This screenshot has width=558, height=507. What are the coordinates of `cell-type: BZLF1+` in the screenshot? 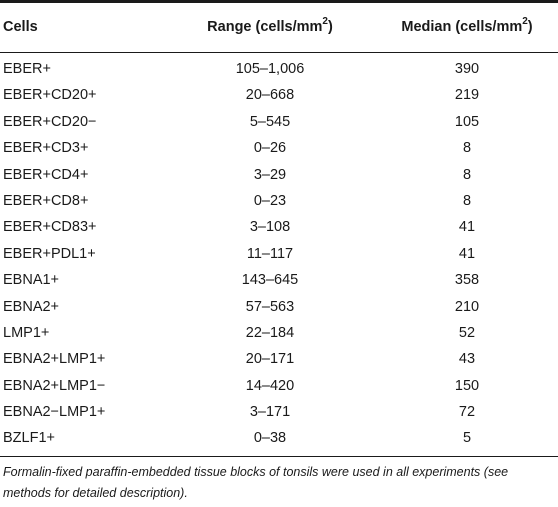 It's located at (29, 438).